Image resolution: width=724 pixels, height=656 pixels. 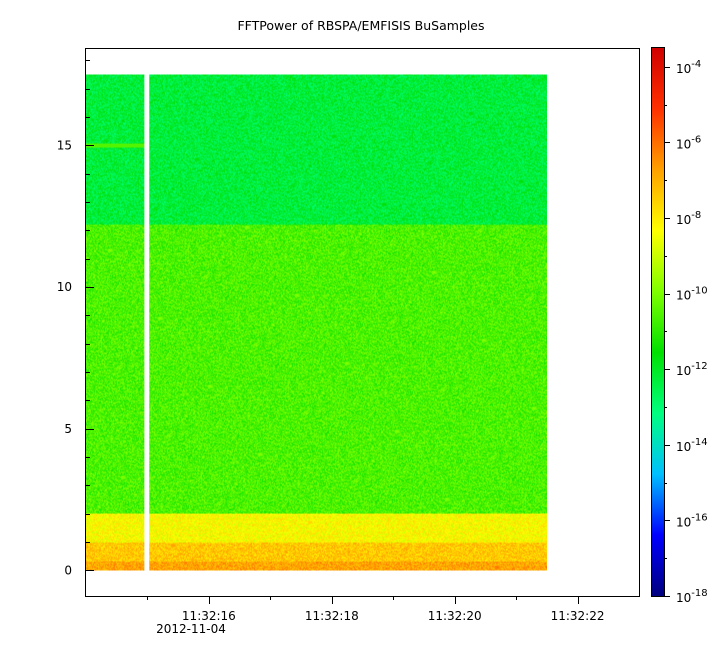 What do you see at coordinates (692, 294) in the screenshot?
I see `colorbar-tick-label: 10⁻¹⁰` at bounding box center [692, 294].